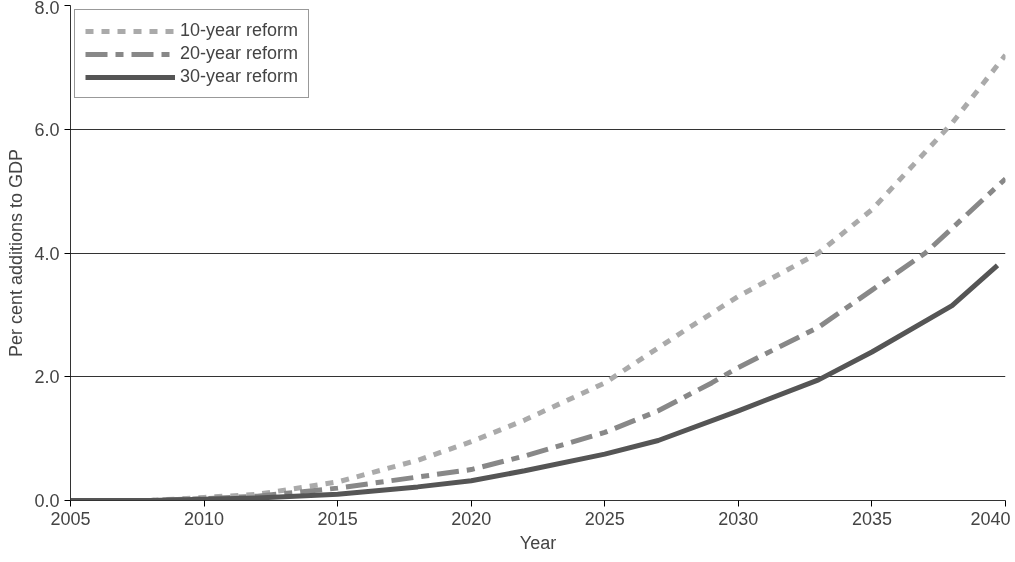 The width and height of the screenshot is (1015, 562). Describe the element at coordinates (604, 518) in the screenshot. I see `x-tick-label: 2025` at that location.